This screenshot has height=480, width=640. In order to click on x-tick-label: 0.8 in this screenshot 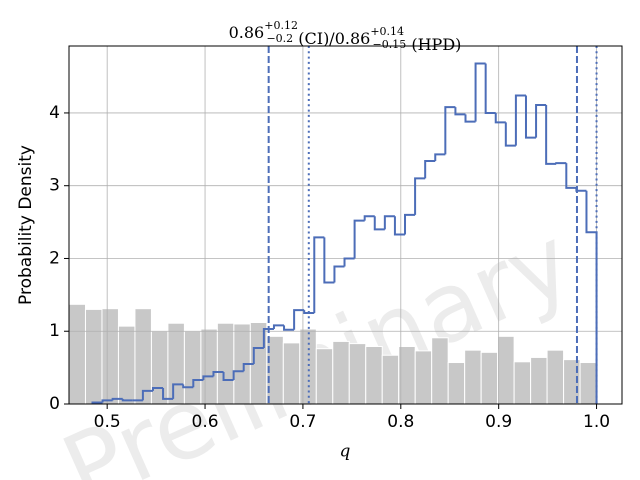, I will do `click(400, 422)`.